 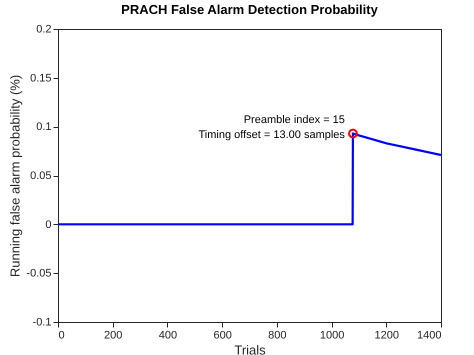 I want to click on annotation: Preamble index = 15, so click(x=294, y=120).